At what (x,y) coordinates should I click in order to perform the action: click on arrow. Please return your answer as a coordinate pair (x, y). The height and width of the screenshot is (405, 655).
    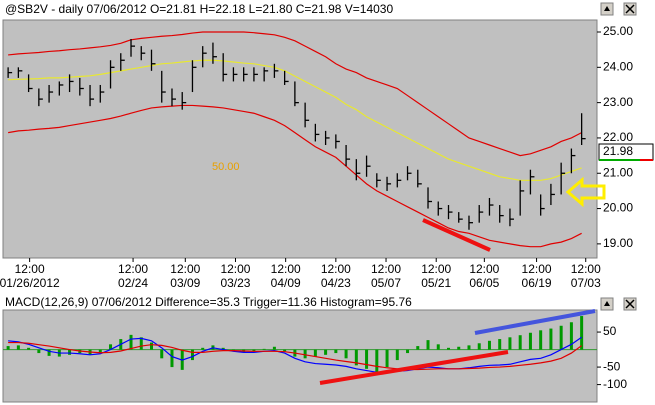
    Looking at the image, I should click on (585, 192).